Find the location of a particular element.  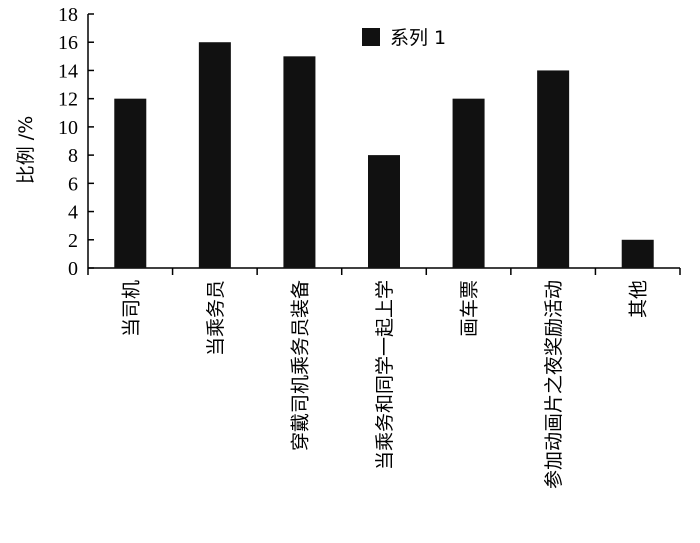

x-tick-label: 穿戴司机乘务员装备 is located at coordinates (300, 365).